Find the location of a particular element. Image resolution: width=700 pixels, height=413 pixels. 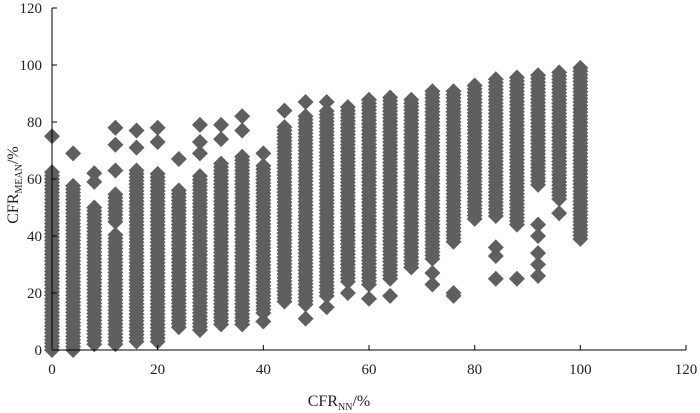

y-axis-title: CFRMEAN/% is located at coordinates (15, 184).